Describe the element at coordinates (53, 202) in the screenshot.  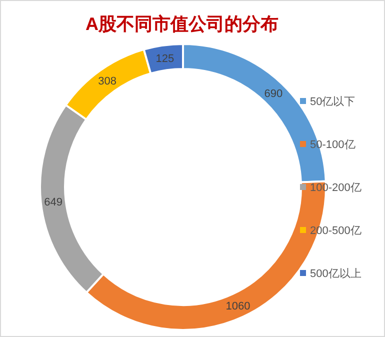
I see `data-label: 649` at that location.